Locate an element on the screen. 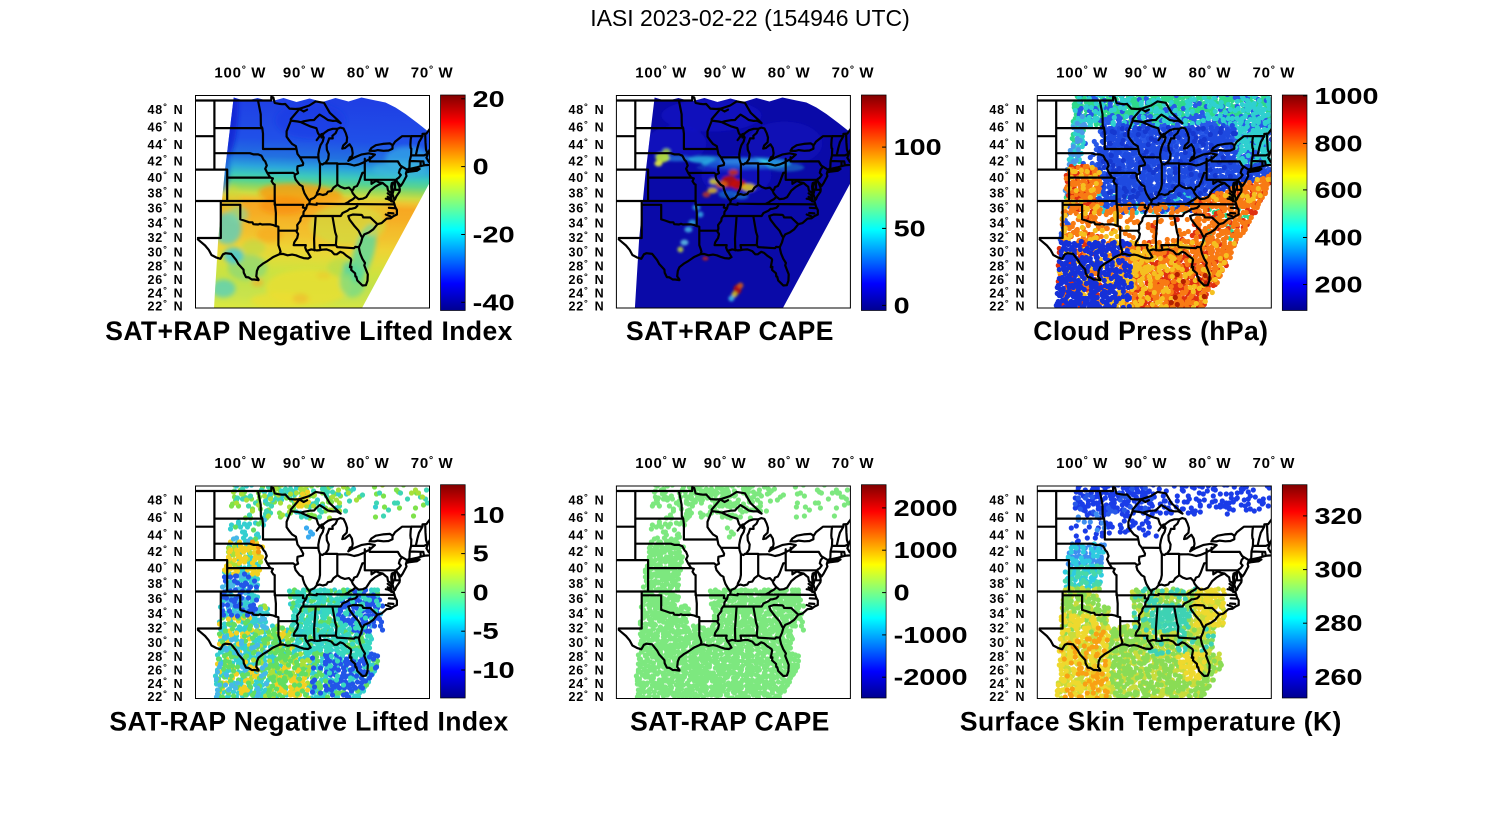  svg-text: 5 is located at coordinates (481, 554).